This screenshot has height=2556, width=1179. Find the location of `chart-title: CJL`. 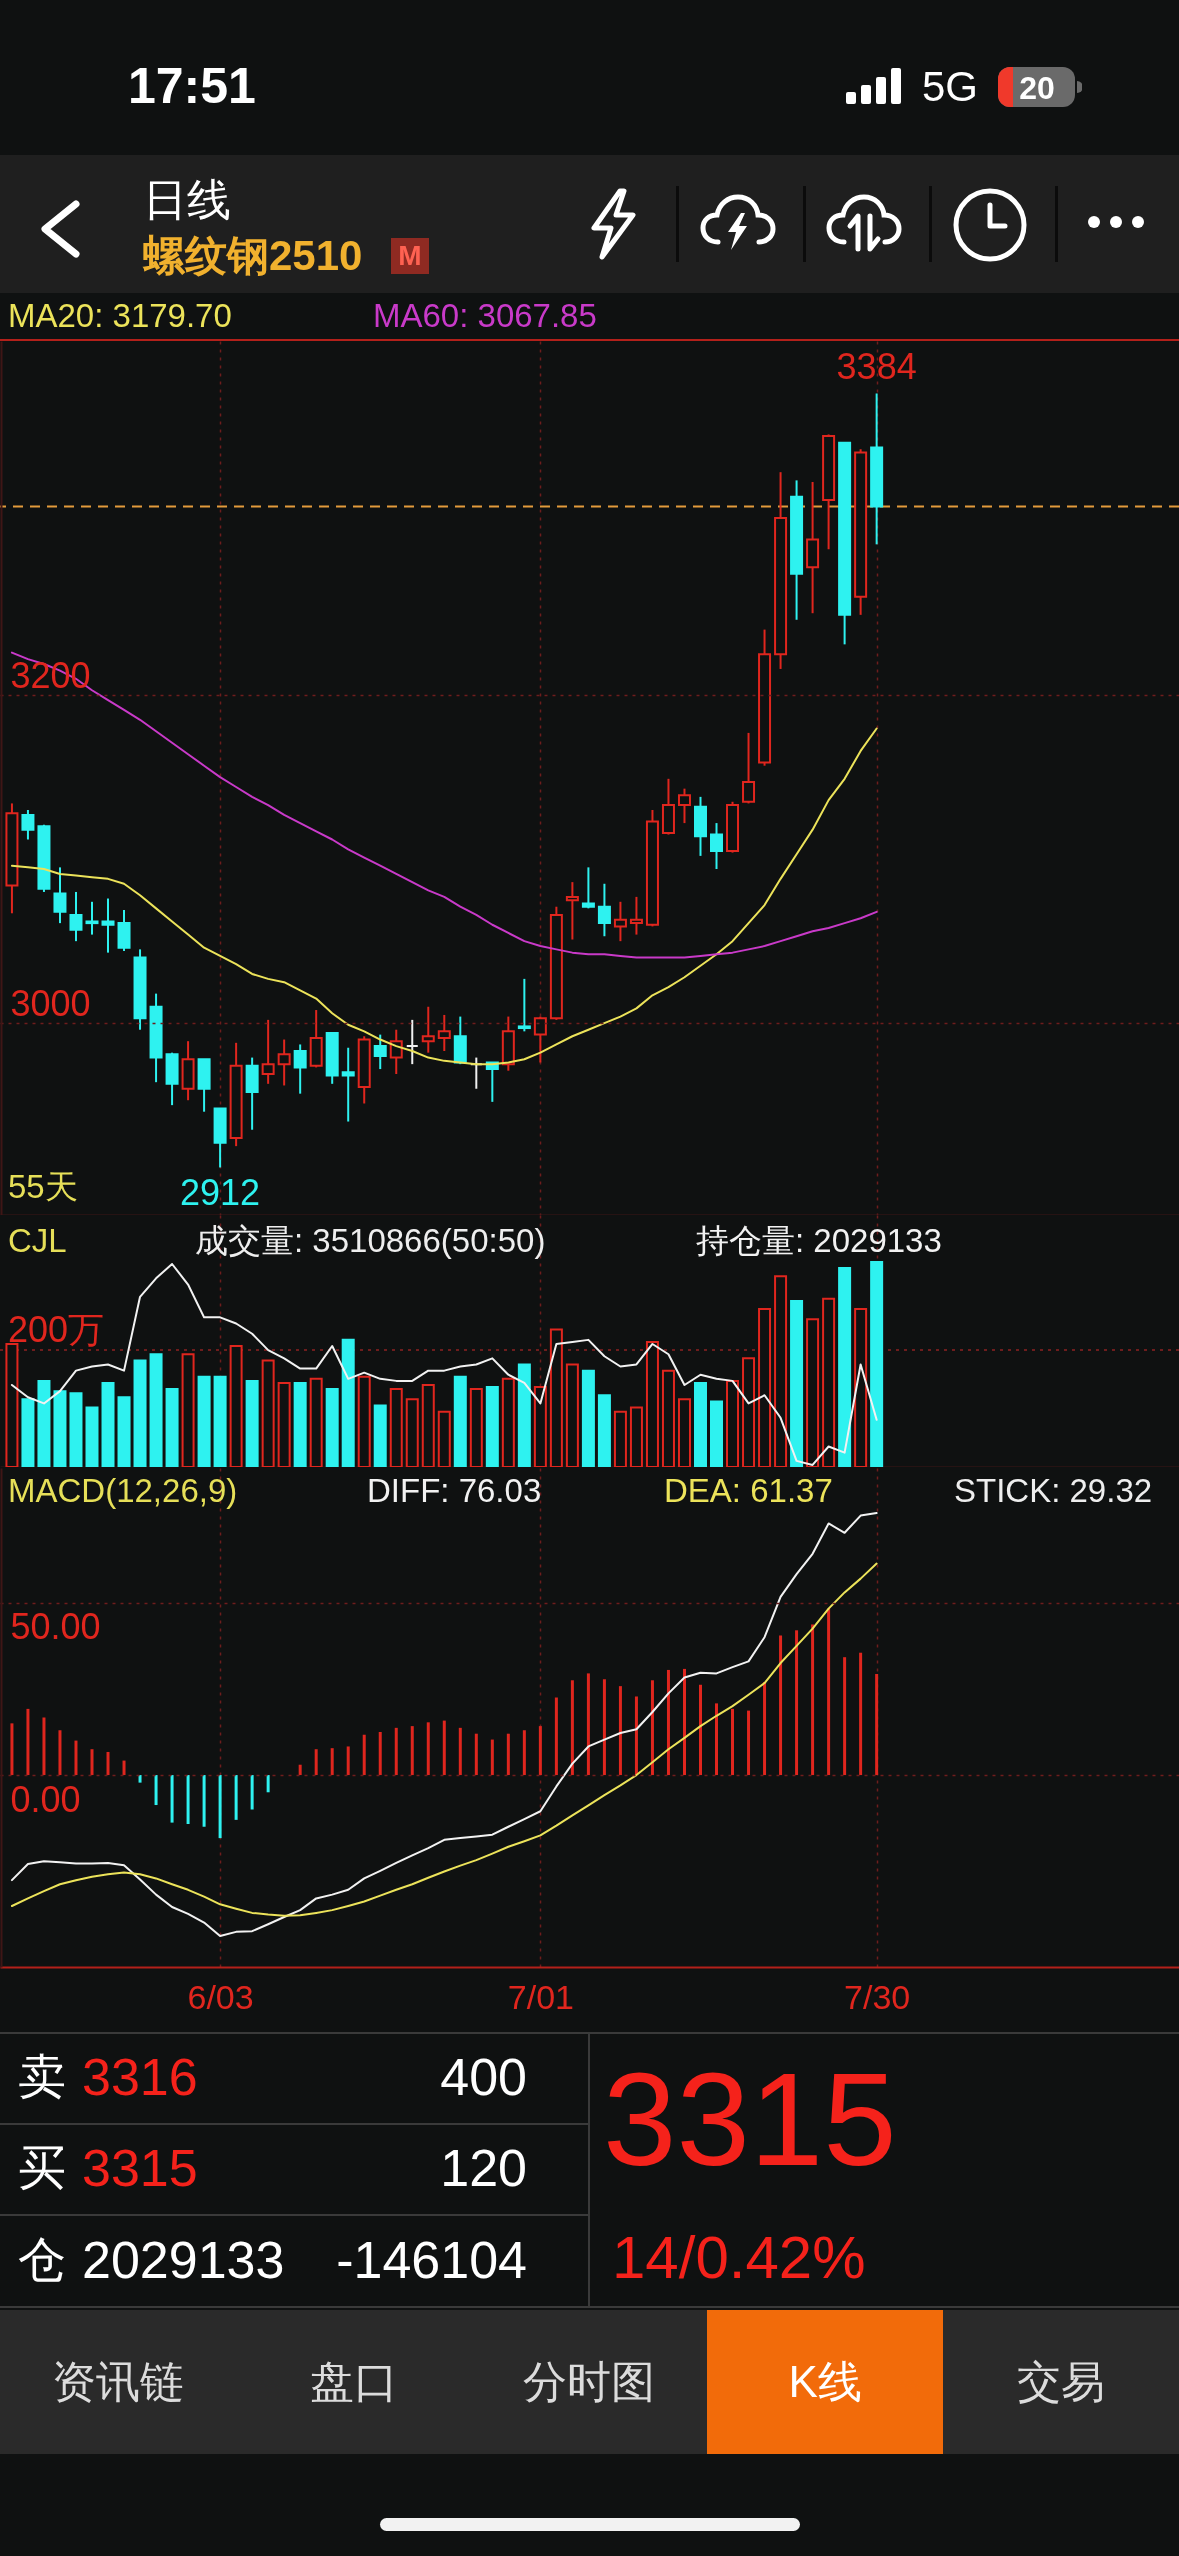

chart-title: CJL is located at coordinates (37, 1241).